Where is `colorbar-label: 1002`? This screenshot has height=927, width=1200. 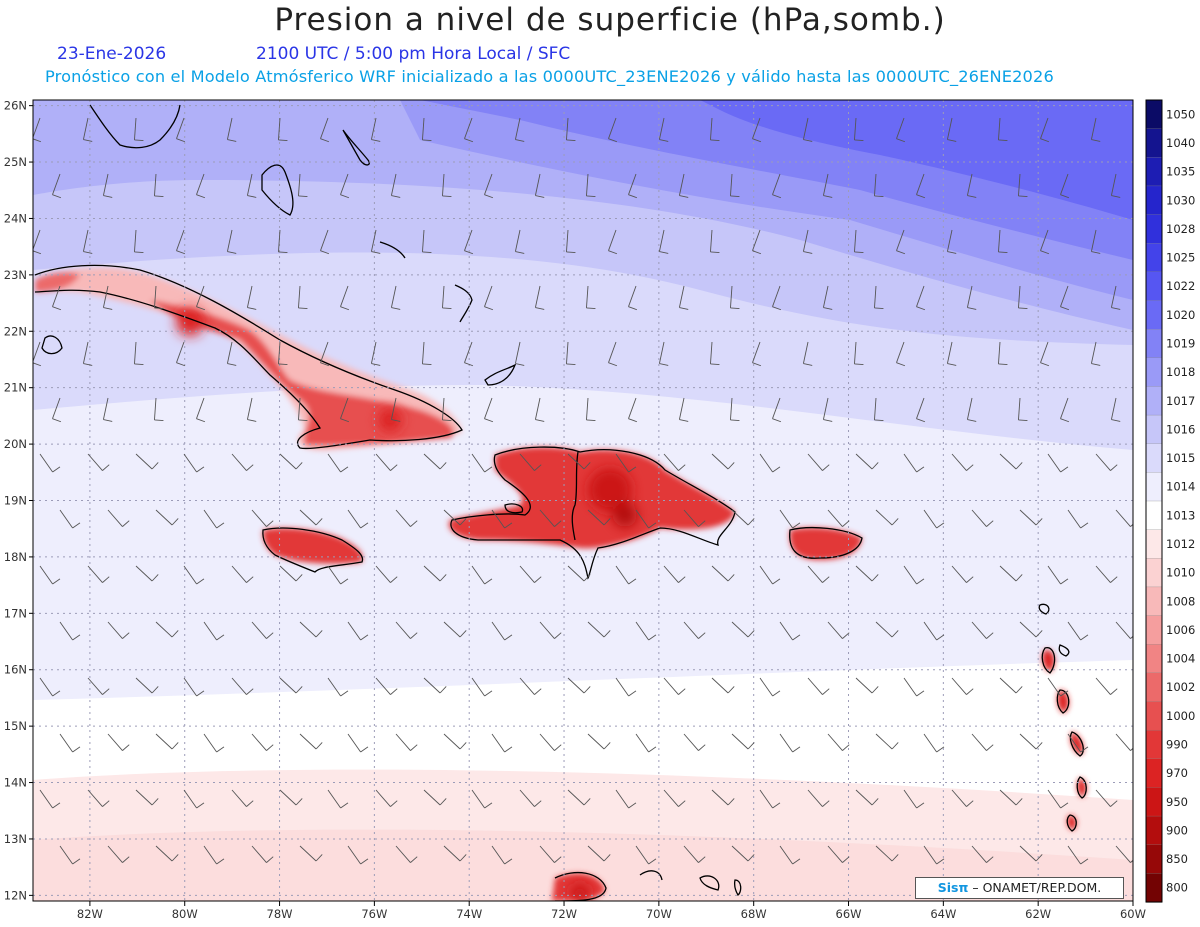
colorbar-label: 1002 is located at coordinates (1180, 687).